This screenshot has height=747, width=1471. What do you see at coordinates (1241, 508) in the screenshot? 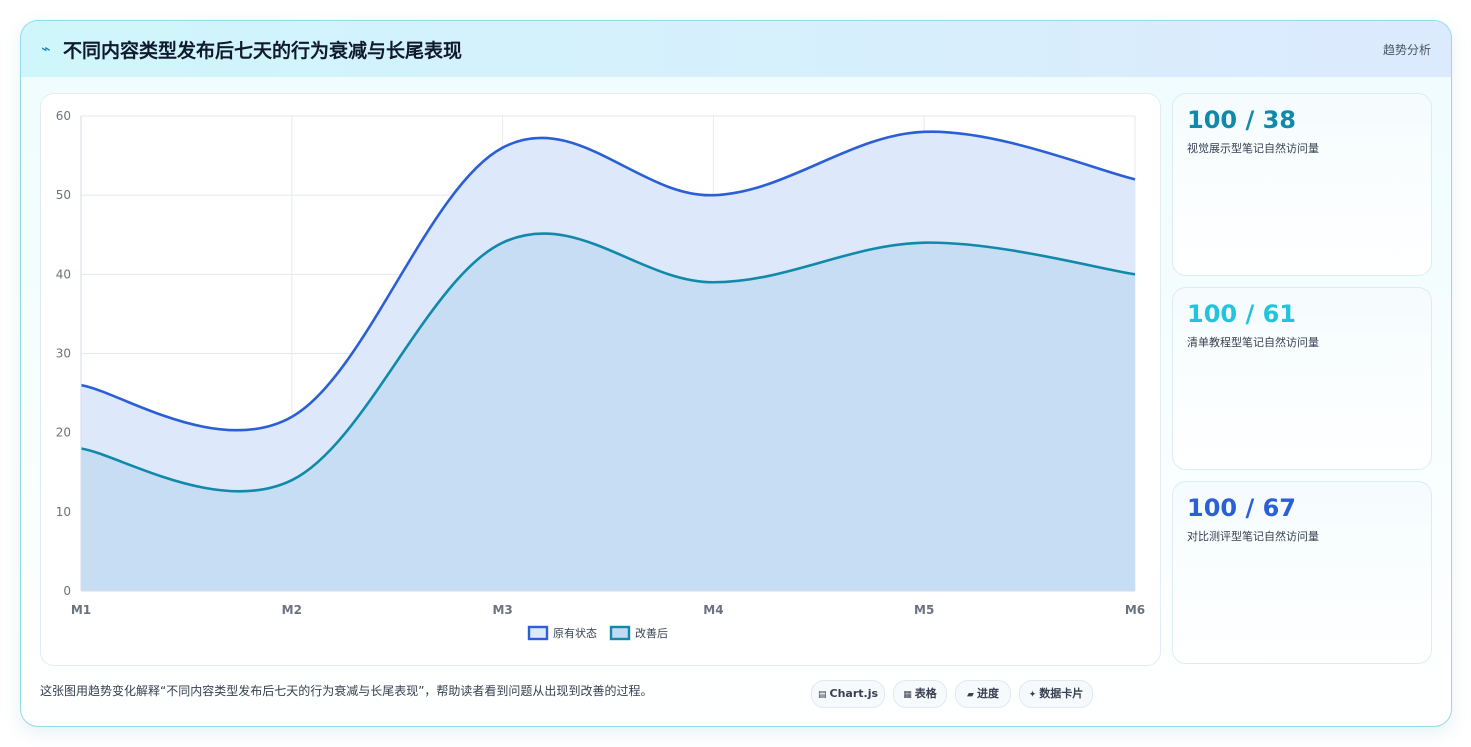
I see `stat-value: 100 / 67` at bounding box center [1241, 508].